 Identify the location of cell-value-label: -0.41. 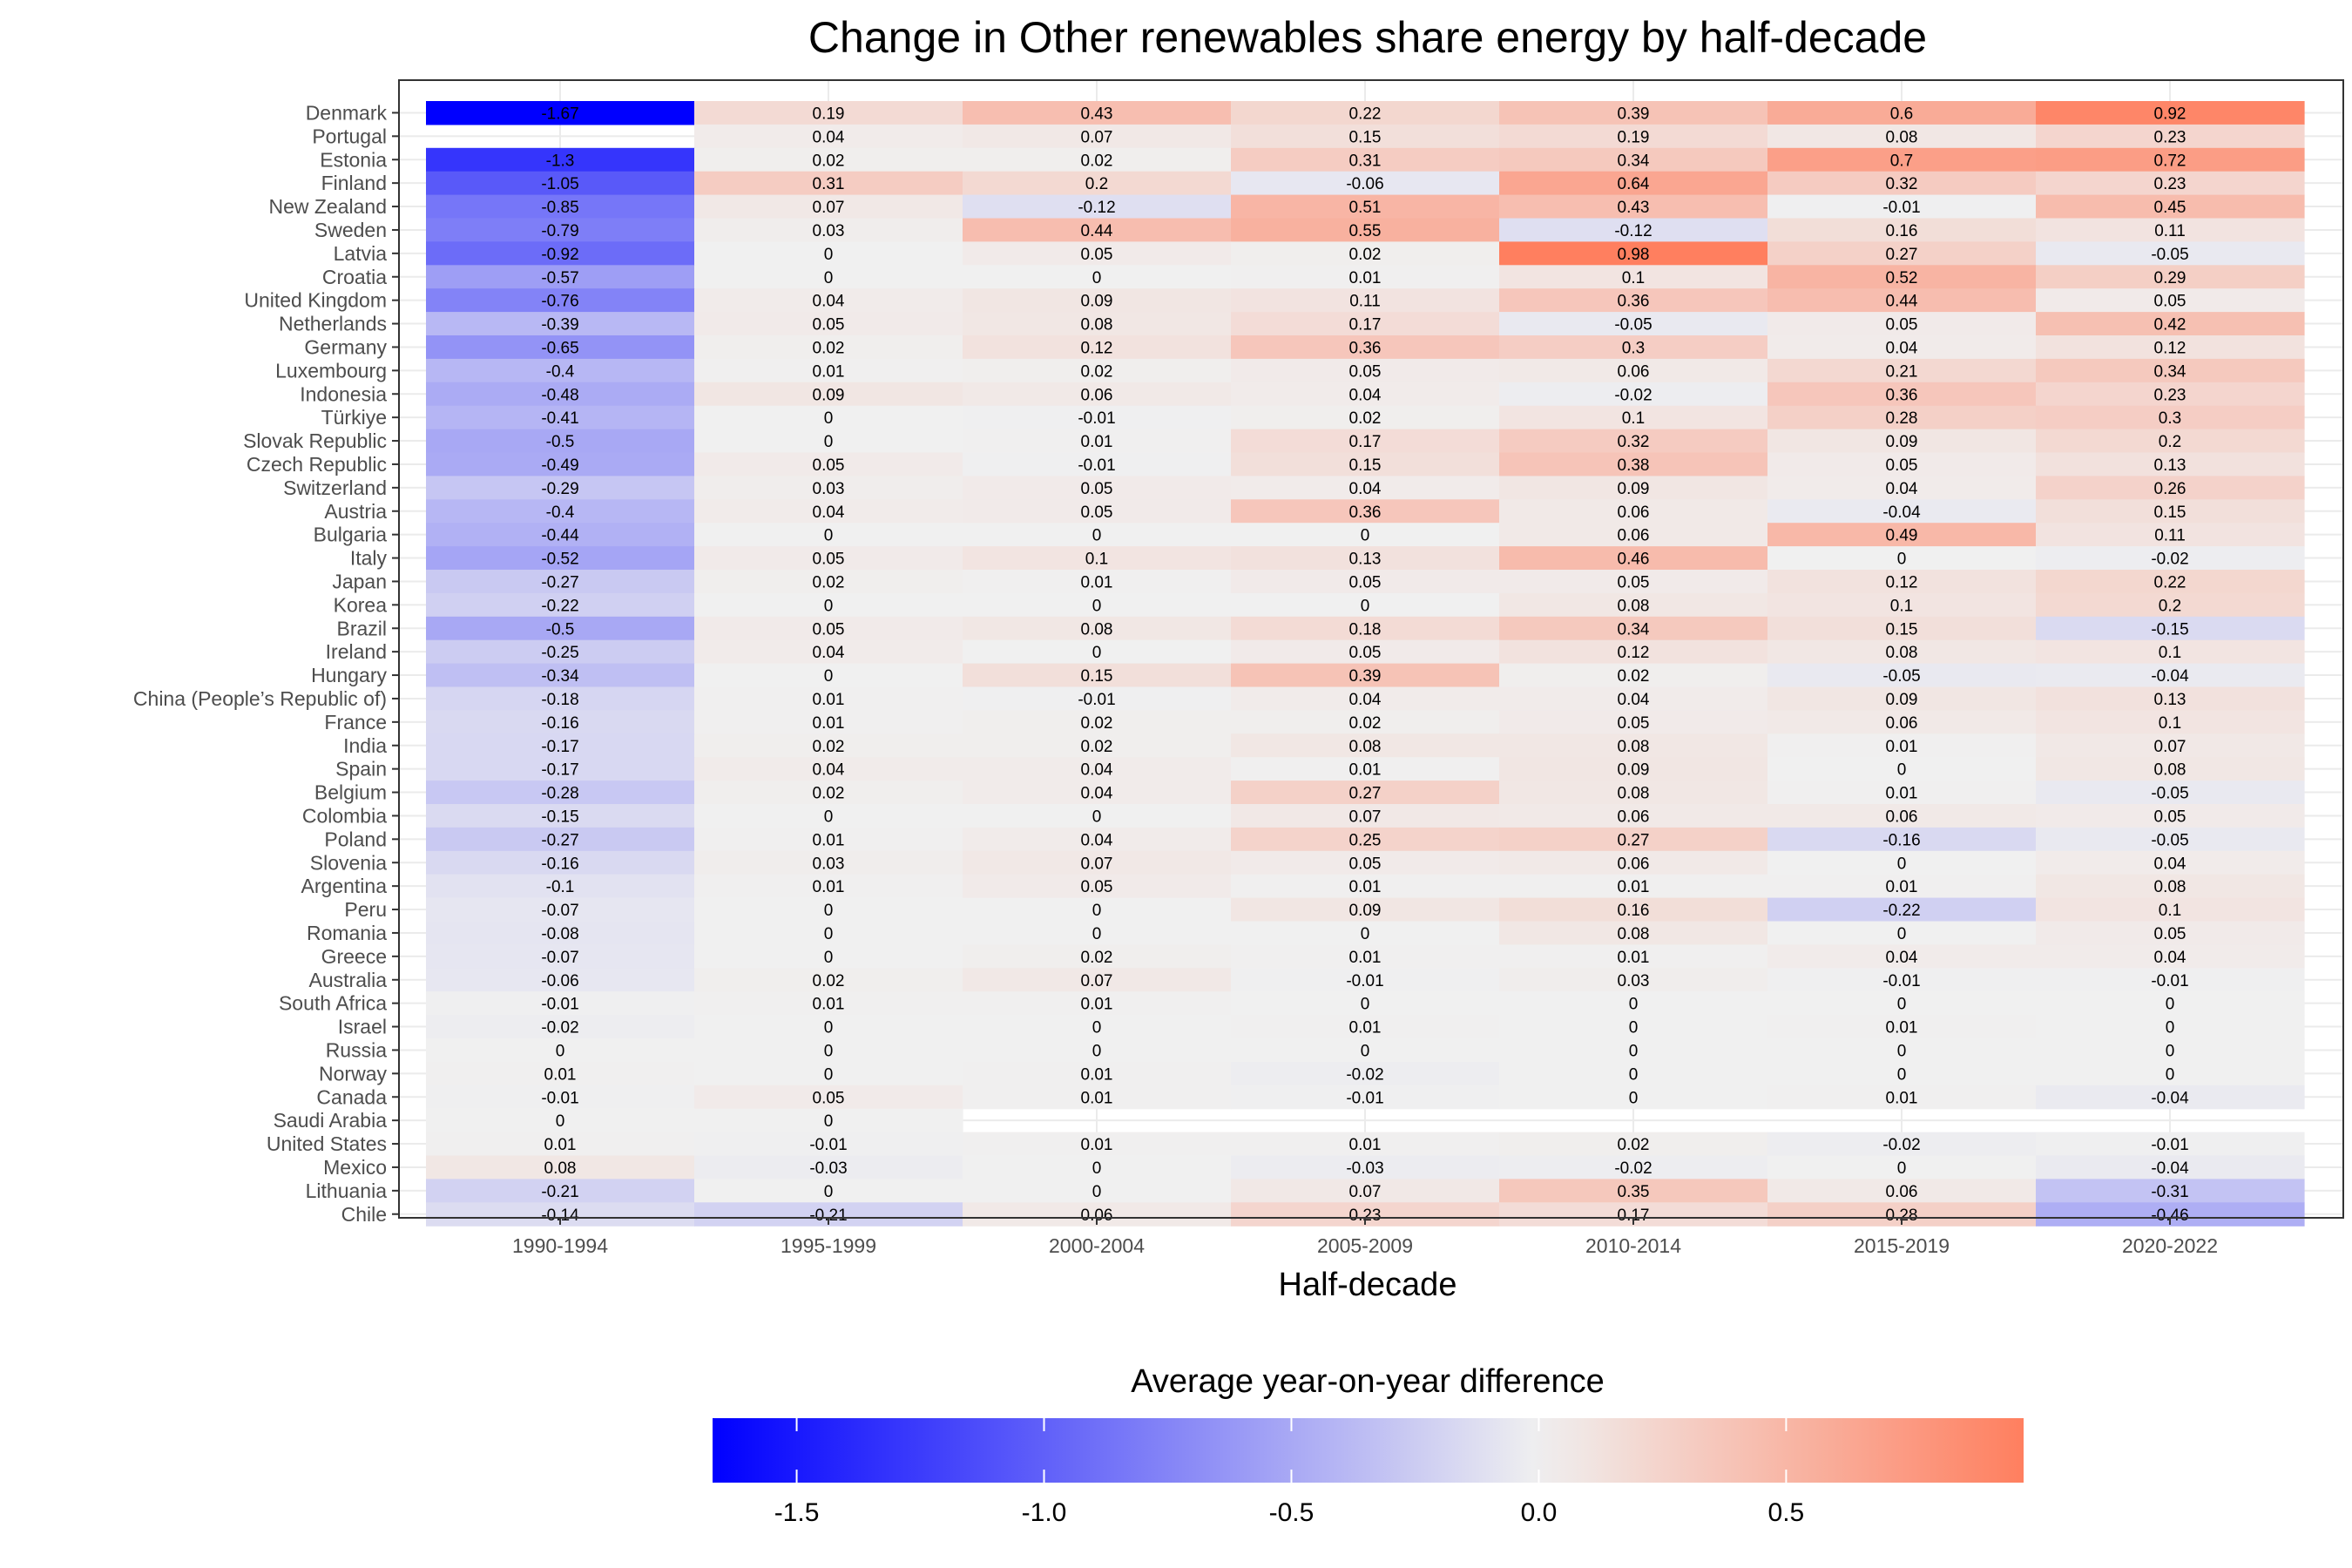
(559, 418).